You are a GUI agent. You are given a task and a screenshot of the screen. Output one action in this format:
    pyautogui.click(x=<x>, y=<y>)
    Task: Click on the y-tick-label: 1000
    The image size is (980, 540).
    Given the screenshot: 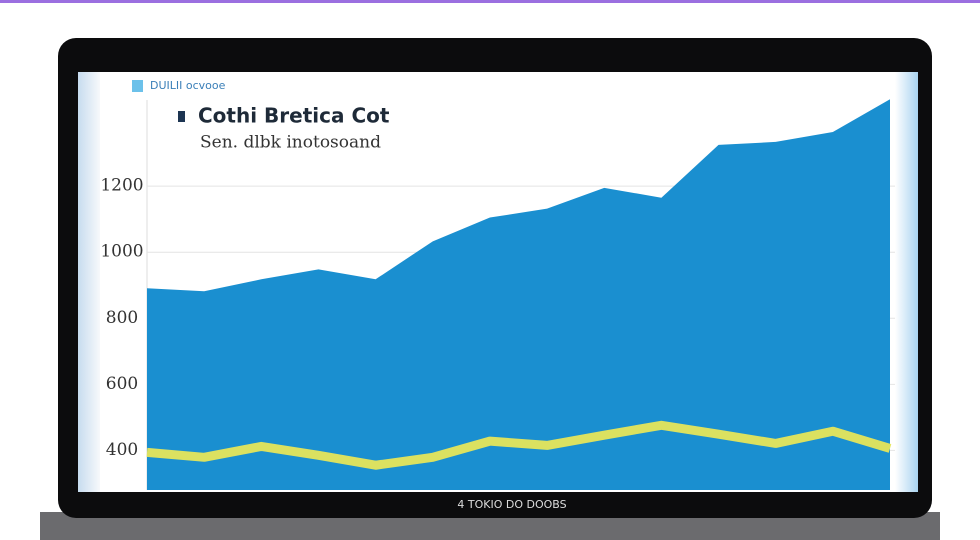 What is the action you would take?
    pyautogui.click(x=121, y=252)
    